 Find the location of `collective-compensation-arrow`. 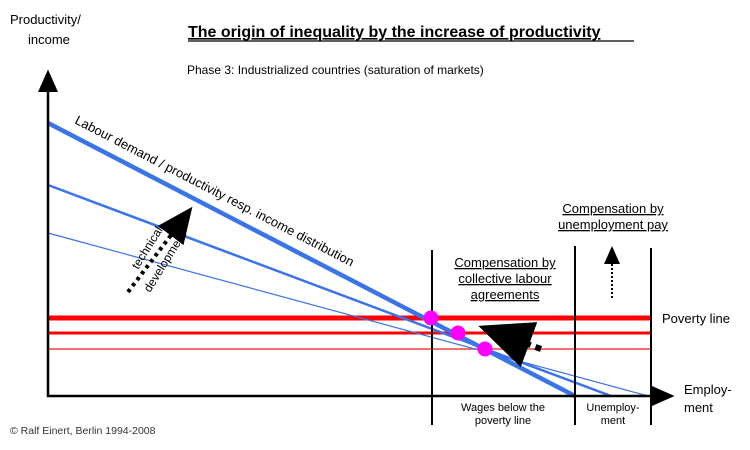

collective-compensation-arrow is located at coordinates (510, 345).